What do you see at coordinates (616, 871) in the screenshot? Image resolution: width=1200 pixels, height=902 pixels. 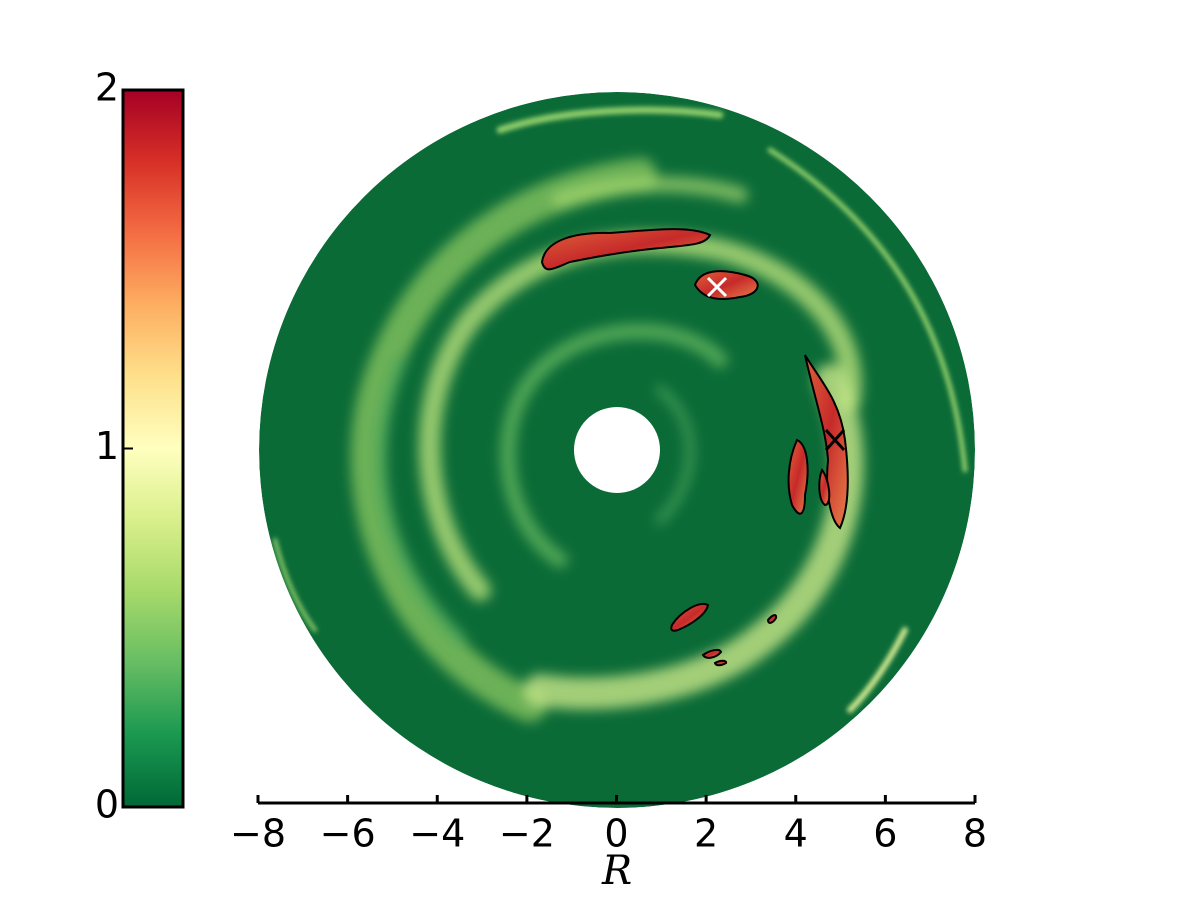 I see `x-axis-label: R` at bounding box center [616, 871].